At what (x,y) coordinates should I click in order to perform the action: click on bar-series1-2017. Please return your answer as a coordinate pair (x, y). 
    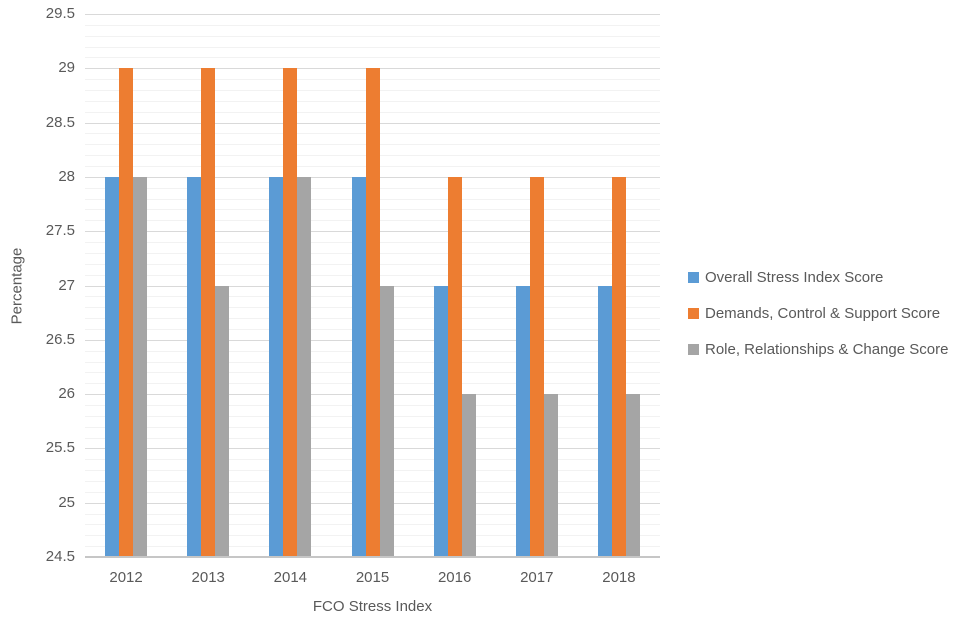
    Looking at the image, I should click on (522, 420).